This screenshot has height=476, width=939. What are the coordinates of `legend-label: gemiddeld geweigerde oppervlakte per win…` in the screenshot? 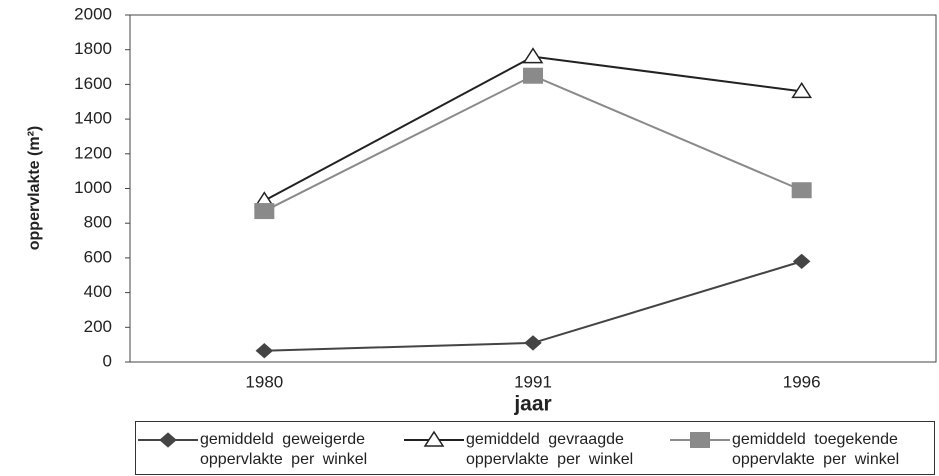 It's located at (284, 449).